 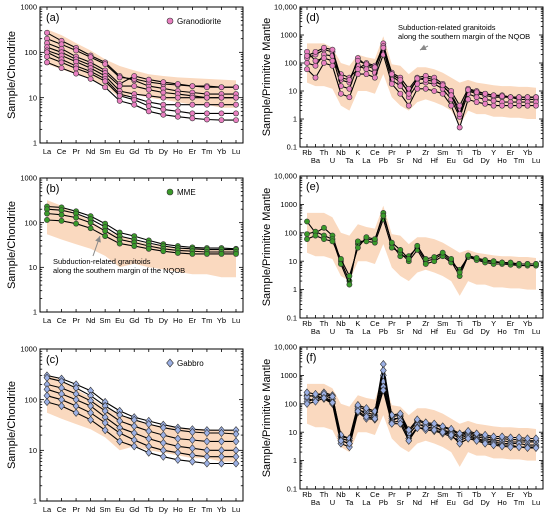 I want to click on category-label: Rb, so click(x=307, y=323).